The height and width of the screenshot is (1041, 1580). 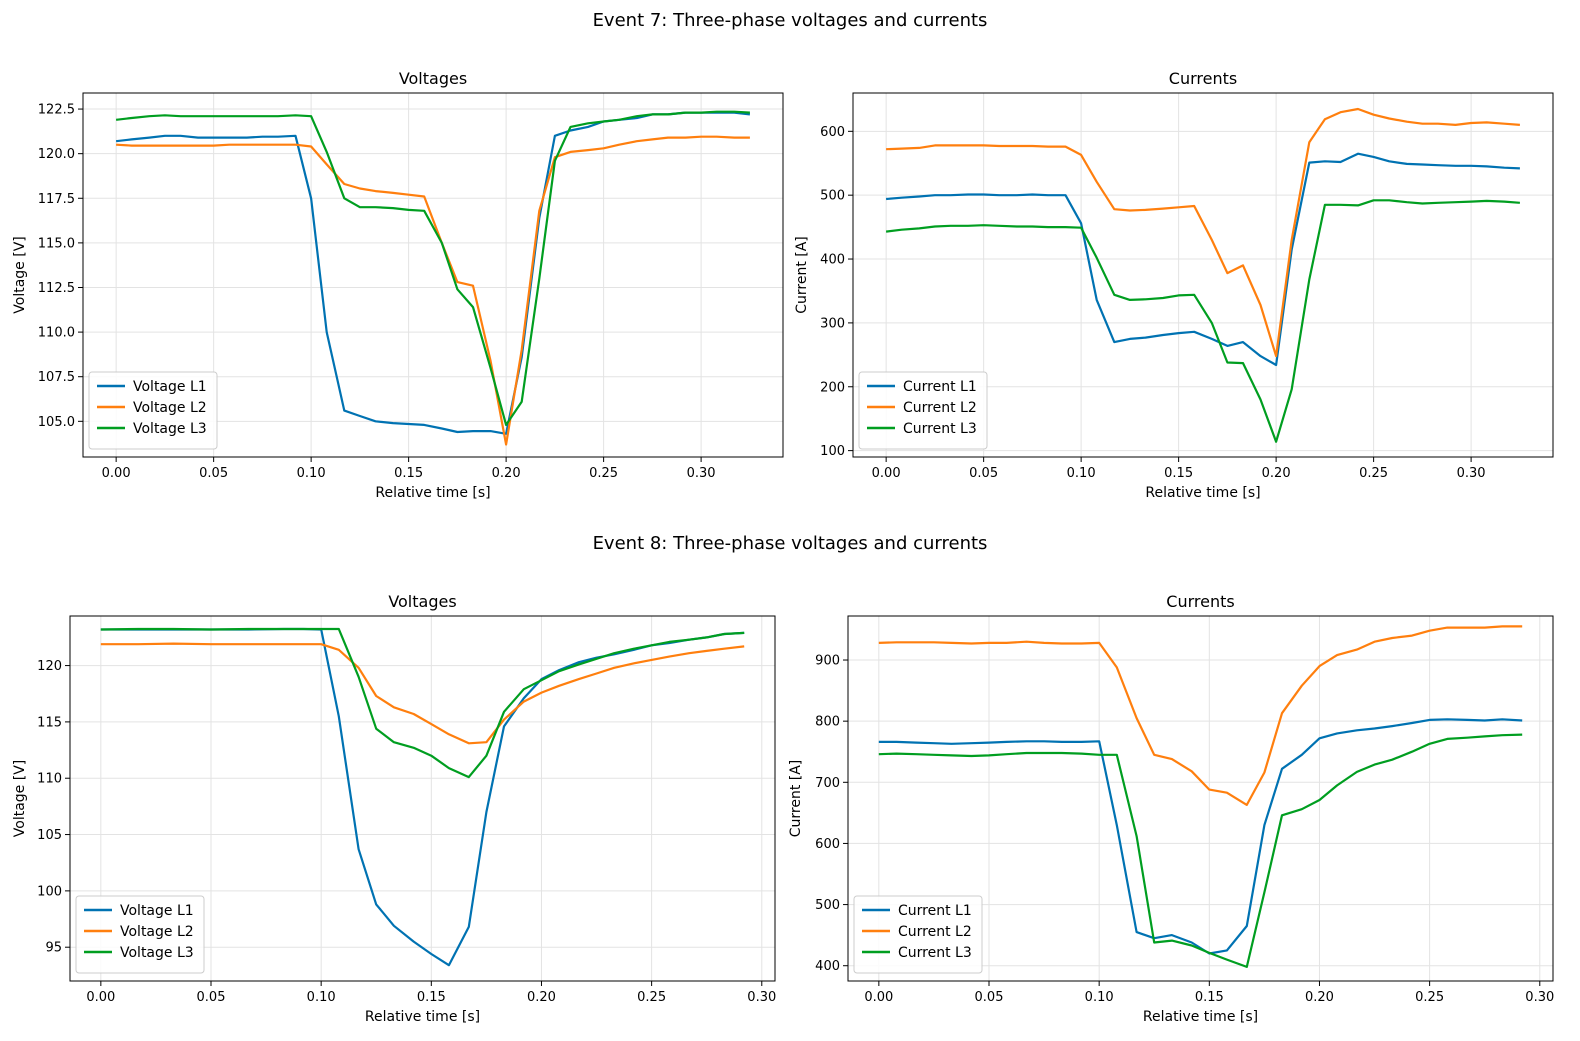 I want to click on e8-voltages-ytick-label-4: 115, so click(x=49, y=722).